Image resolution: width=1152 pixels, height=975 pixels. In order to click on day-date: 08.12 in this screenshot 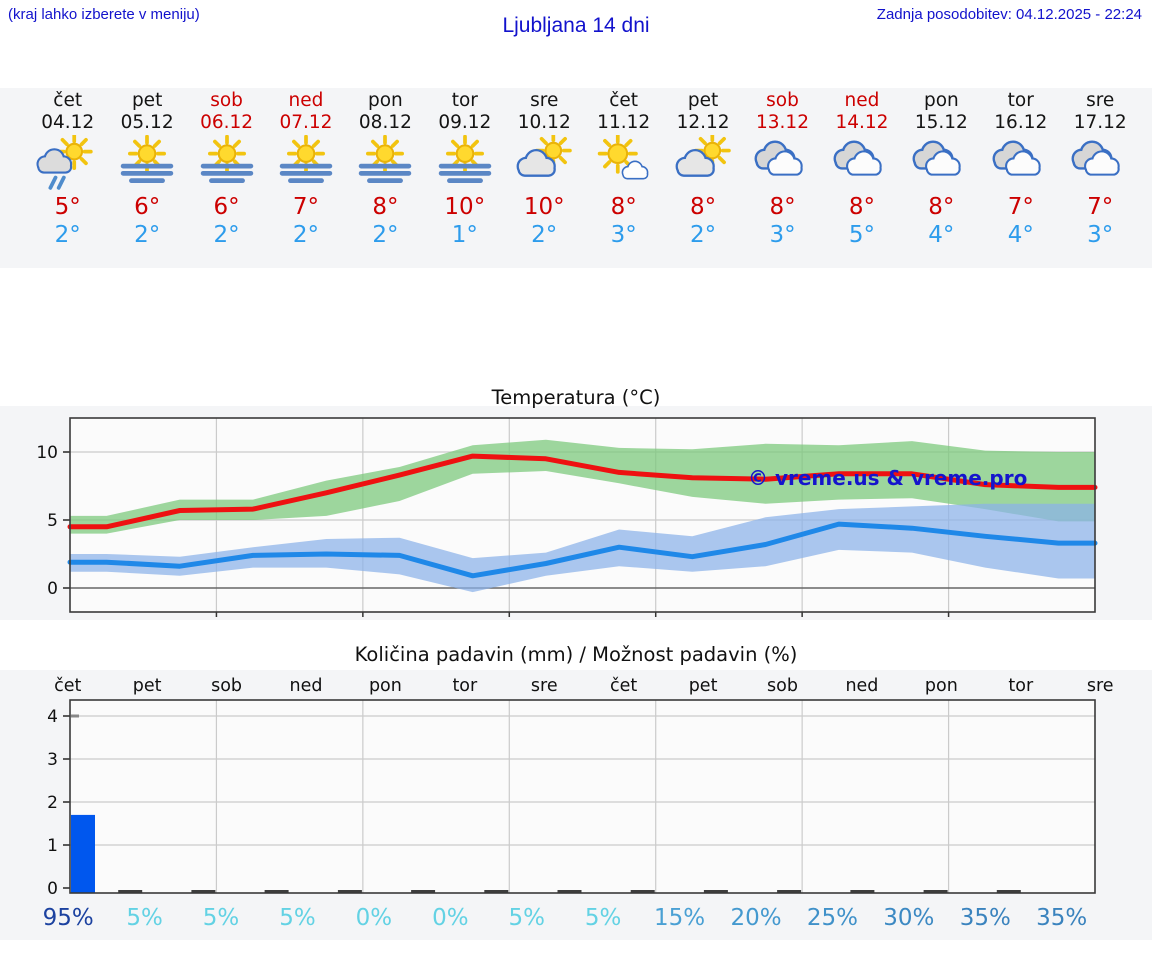, I will do `click(385, 122)`.